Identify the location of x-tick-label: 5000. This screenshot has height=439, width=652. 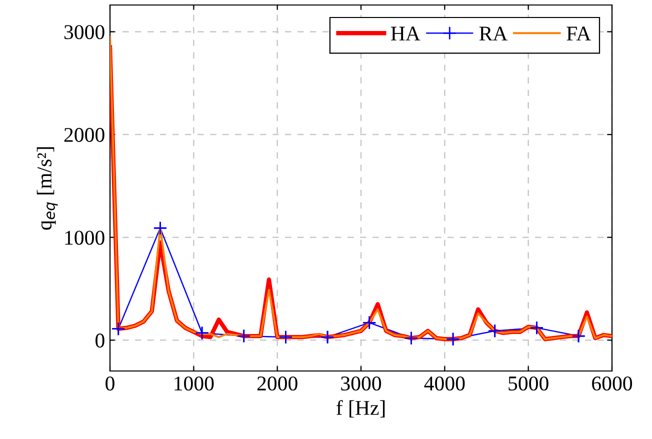
(528, 383).